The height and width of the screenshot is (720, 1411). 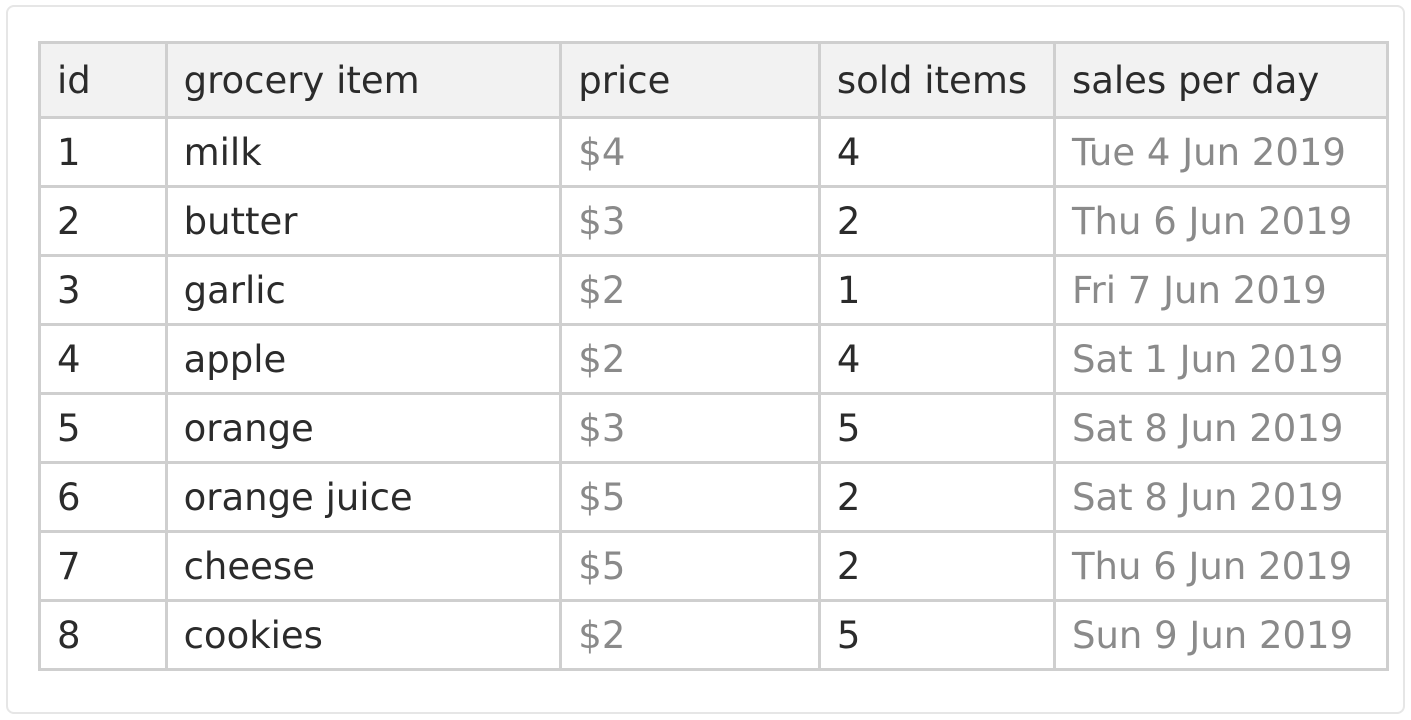 I want to click on cell-grocery-item: cookies, so click(x=363, y=635).